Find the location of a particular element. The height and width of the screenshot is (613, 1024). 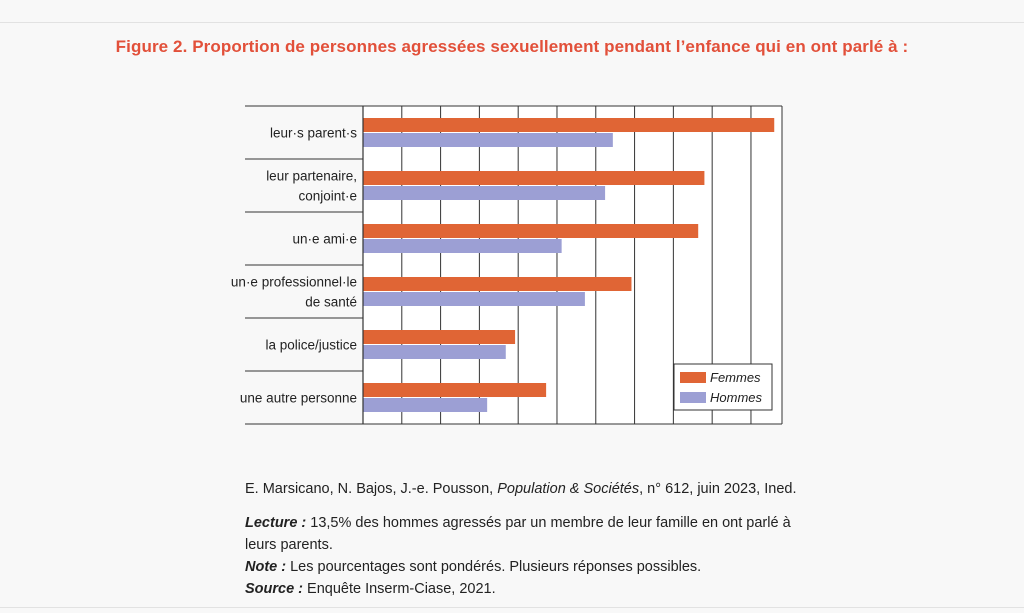

source-label: Source : is located at coordinates (274, 589).